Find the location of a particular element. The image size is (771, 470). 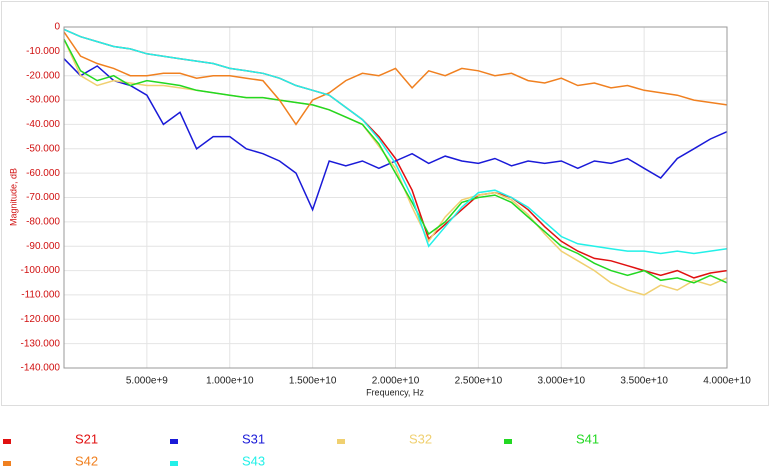

x-tick-label: 3.500e+10 is located at coordinates (644, 381).